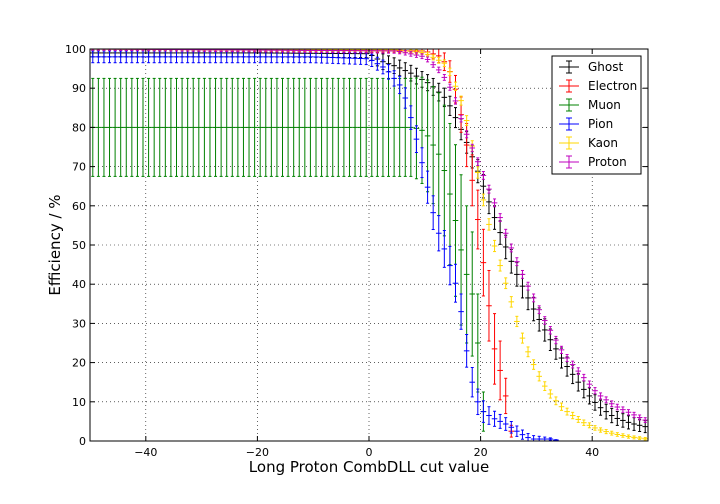 The image size is (720, 504). I want to click on y-tick-label: 70, so click(79, 167).